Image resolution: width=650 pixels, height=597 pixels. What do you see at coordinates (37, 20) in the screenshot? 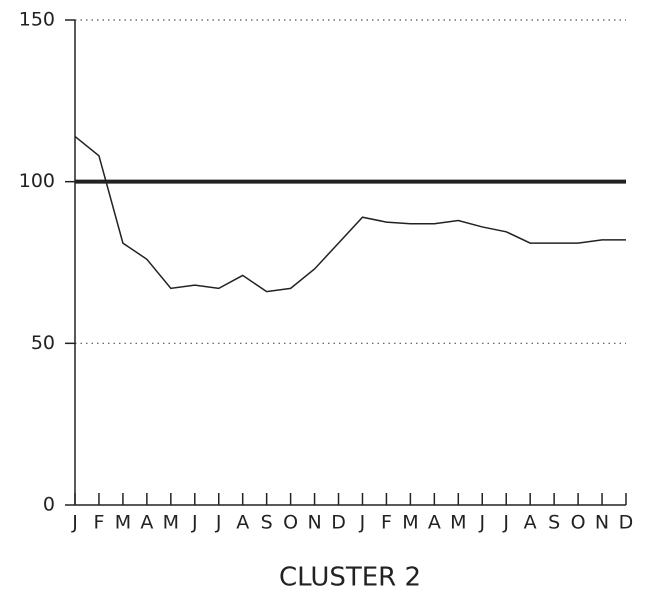
I see `y-tick-label: 150` at bounding box center [37, 20].